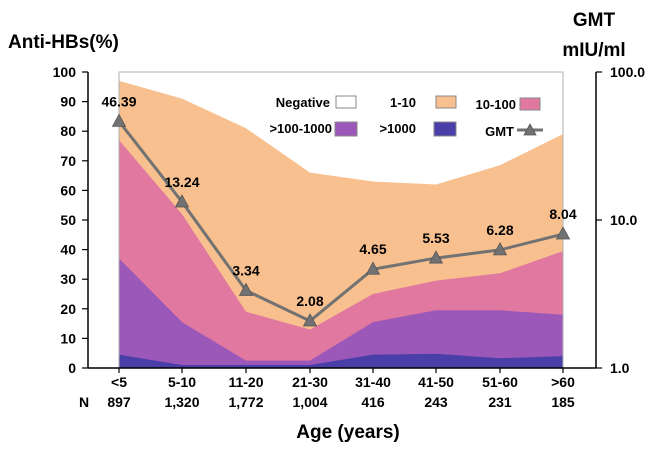 The height and width of the screenshot is (472, 669). What do you see at coordinates (563, 402) in the screenshot?
I see `n-value: 185` at bounding box center [563, 402].